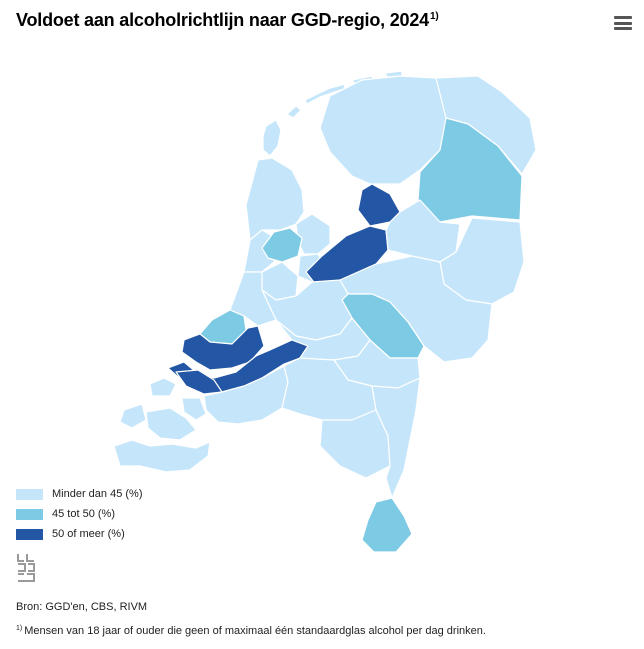 This screenshot has width=644, height=649. Describe the element at coordinates (434, 16) in the screenshot. I see `title-note-marker: 1)` at that location.